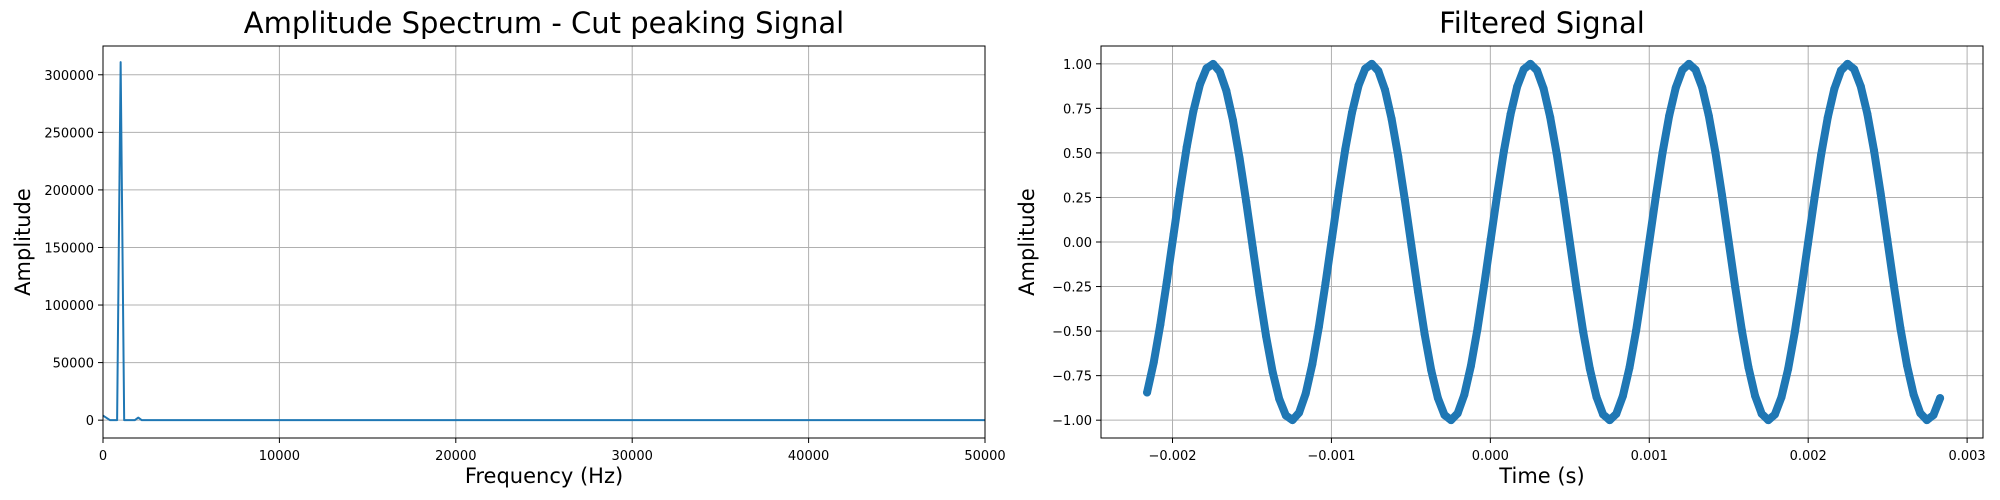 The image size is (2000, 500). I want to click on filtered-y-tick-label-2: −0.50, so click(1072, 332).